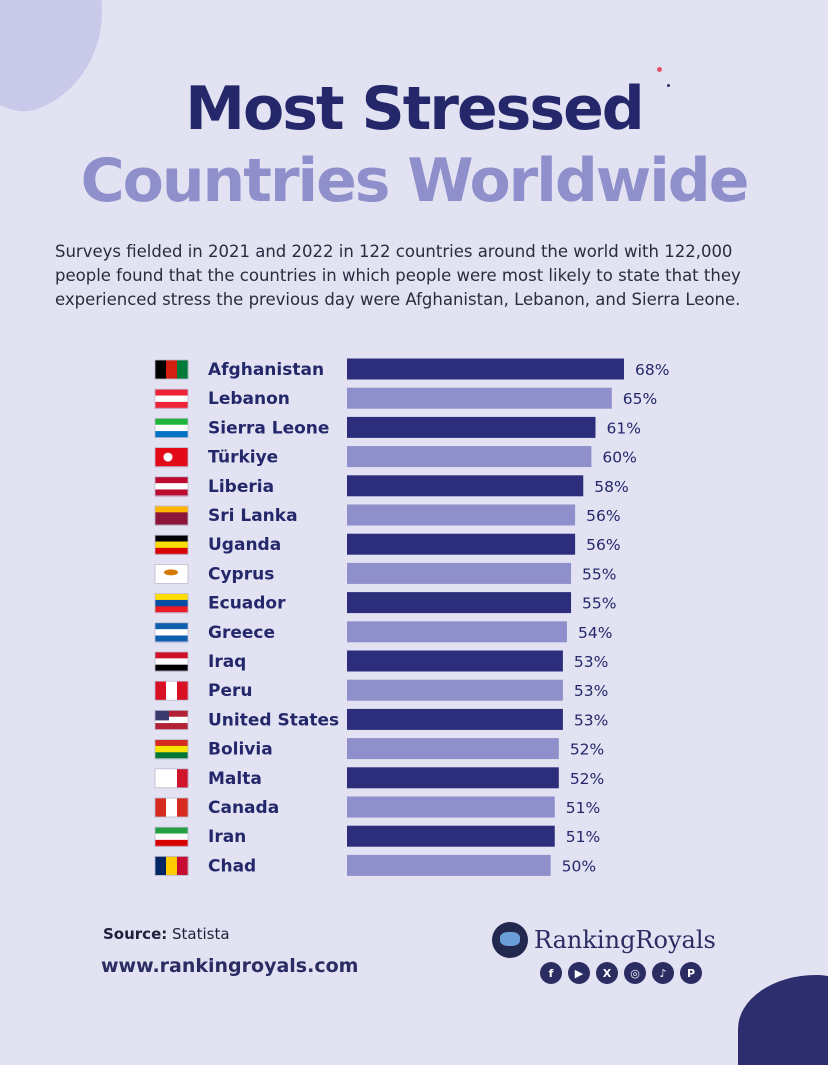 The image size is (828, 1065). I want to click on globe-logo-icon, so click(510, 940).